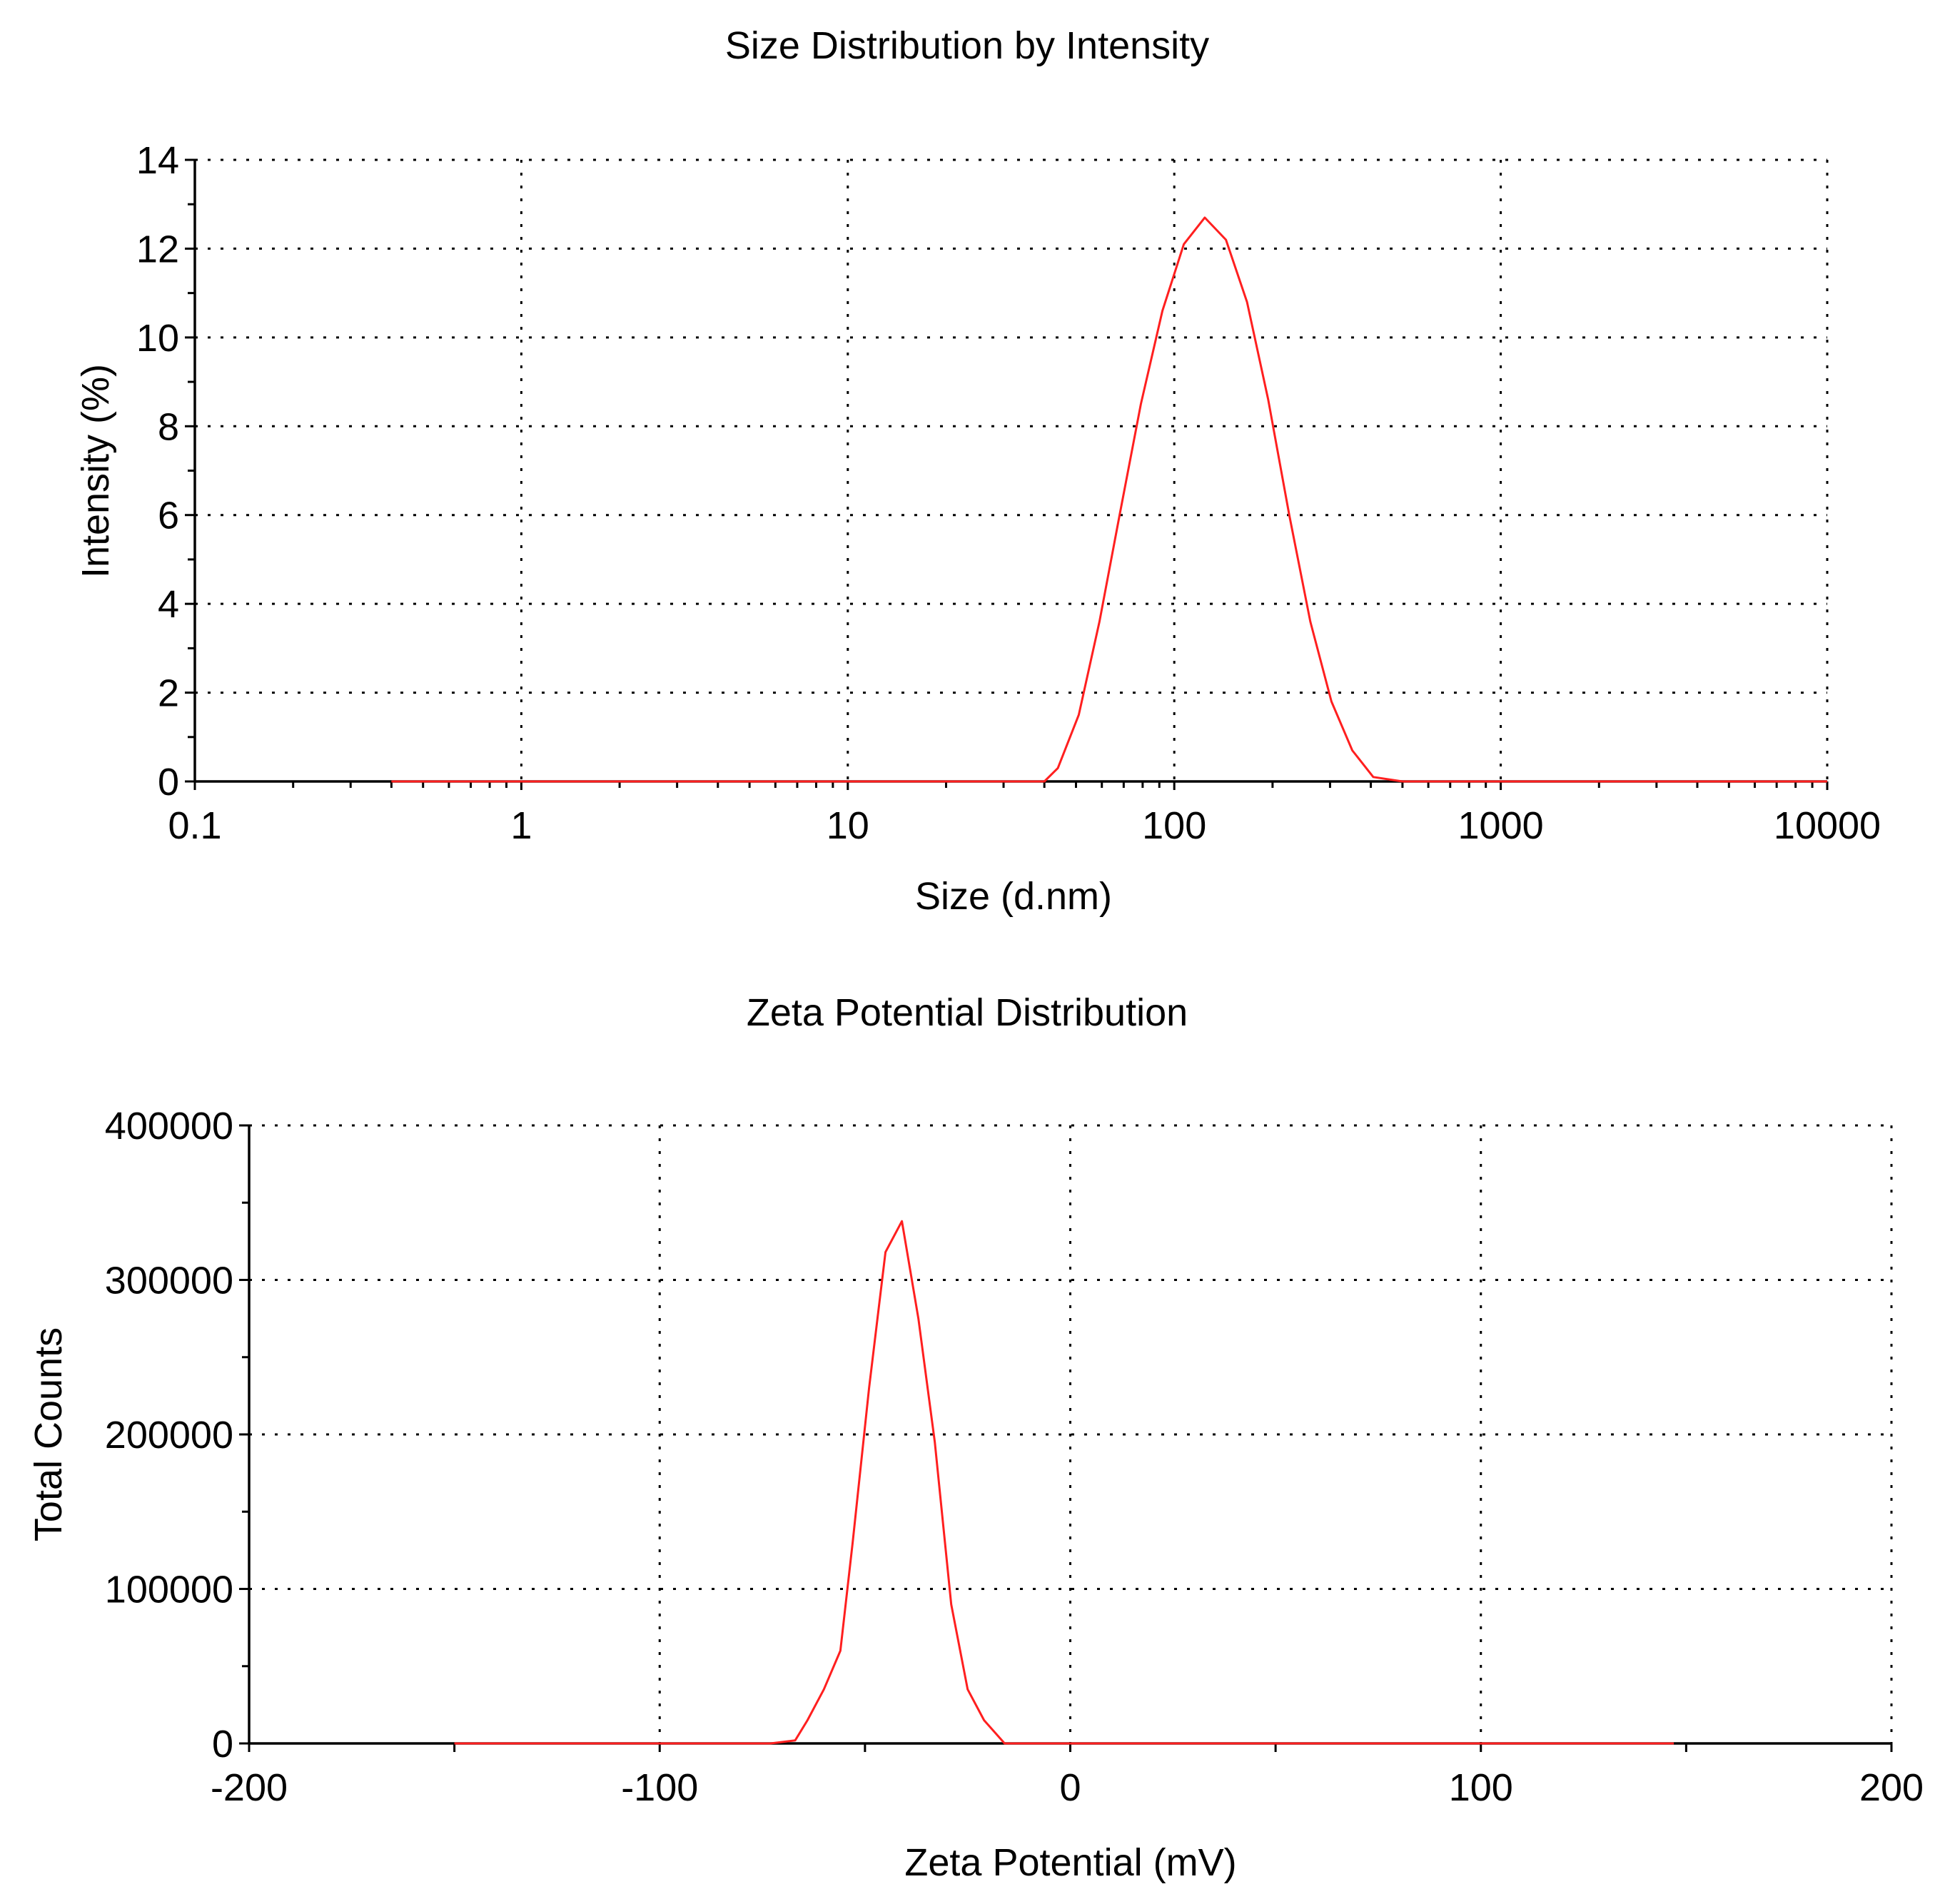 This screenshot has width=1935, height=1904. Describe the element at coordinates (1013, 896) in the screenshot. I see `x-axis-label: Size (d.nm)` at that location.